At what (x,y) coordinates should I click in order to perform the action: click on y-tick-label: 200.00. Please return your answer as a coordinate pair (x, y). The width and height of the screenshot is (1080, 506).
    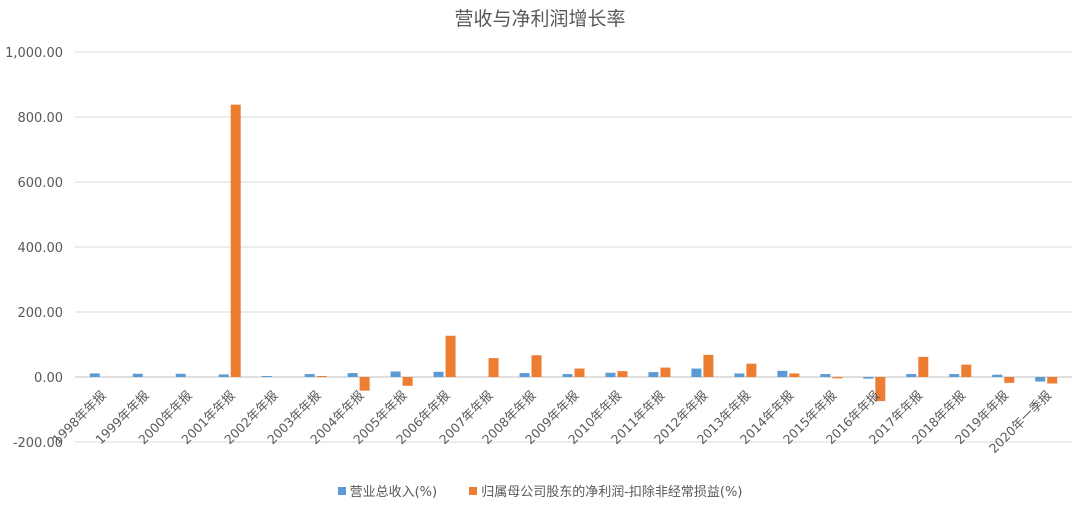
    Looking at the image, I should click on (41, 313).